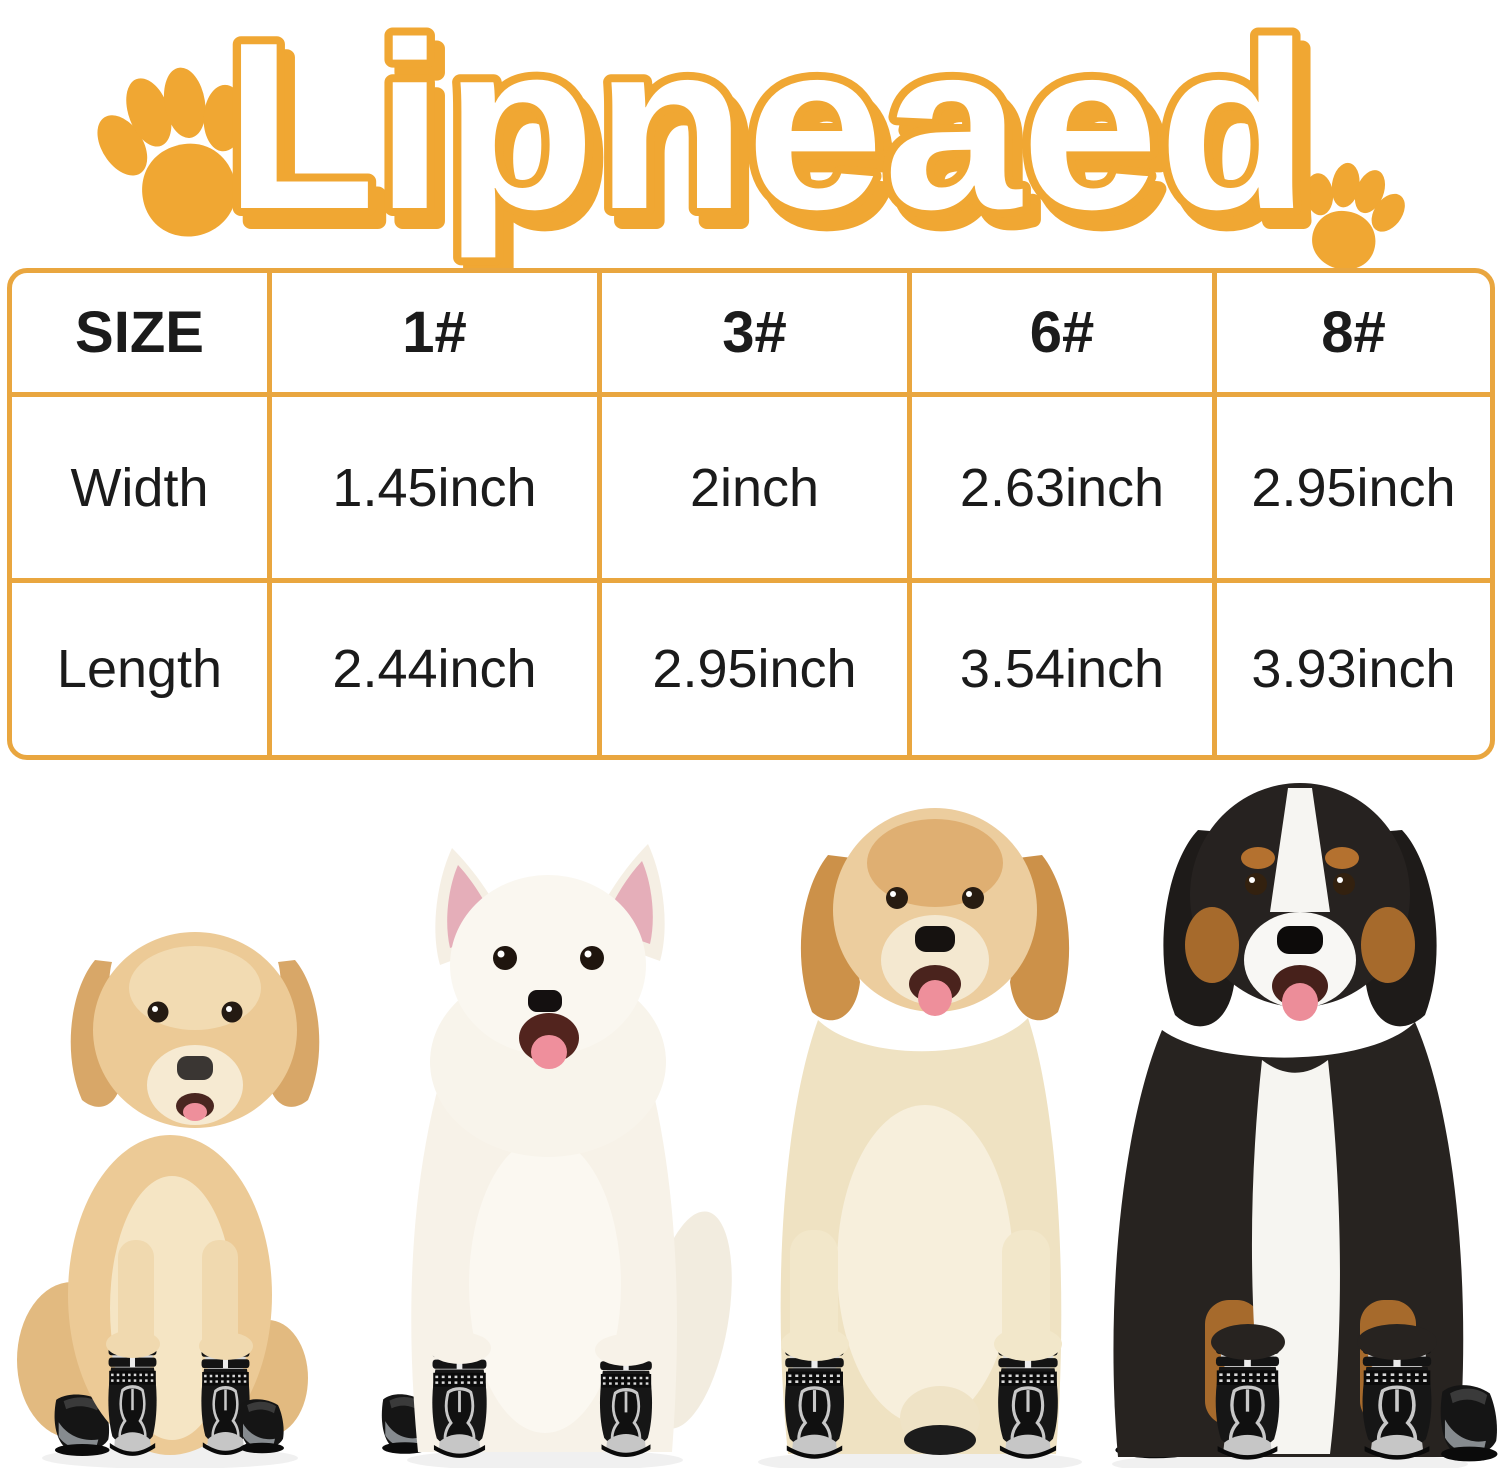 The width and height of the screenshot is (1500, 1468). I want to click on row-label-width: Width, so click(142, 490).